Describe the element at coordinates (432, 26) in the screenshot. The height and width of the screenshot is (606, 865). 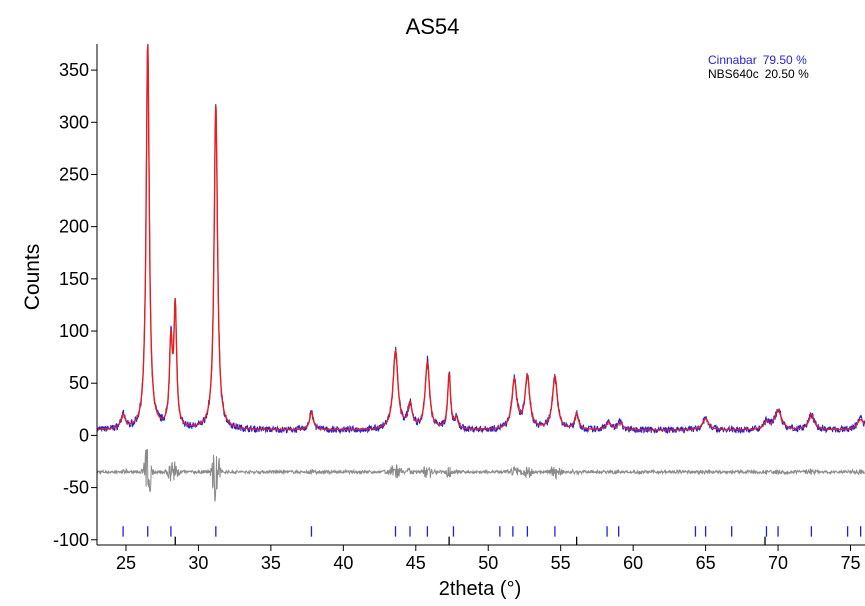
I see `chart-title: AS54` at that location.